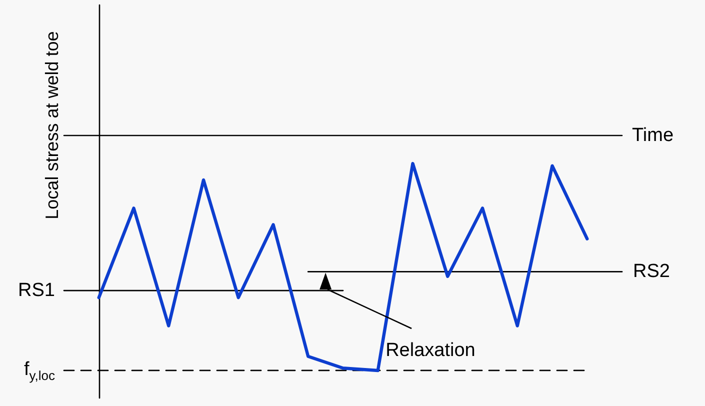 The width and height of the screenshot is (705, 406). What do you see at coordinates (651, 271) in the screenshot?
I see `series-label: RS2` at bounding box center [651, 271].